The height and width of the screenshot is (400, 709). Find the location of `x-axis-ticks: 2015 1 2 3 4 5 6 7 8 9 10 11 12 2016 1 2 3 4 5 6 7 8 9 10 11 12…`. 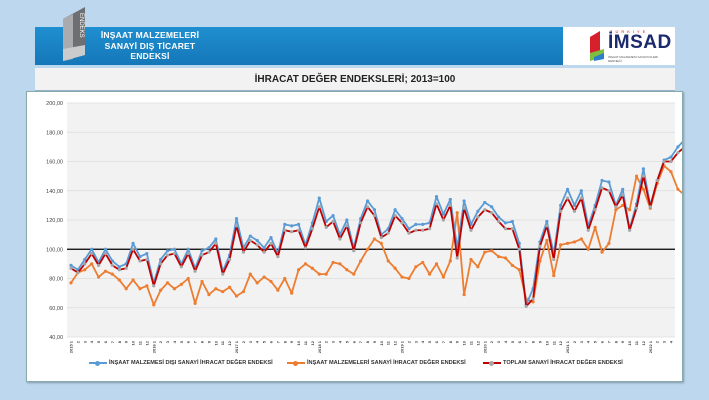

x-axis-ticks: 2015 1 2 3 4 5 6 7 8 9 10 11 12 2016 1 2 3 4 5 6 7 8 9 10 11 12… is located at coordinates (371, 346).